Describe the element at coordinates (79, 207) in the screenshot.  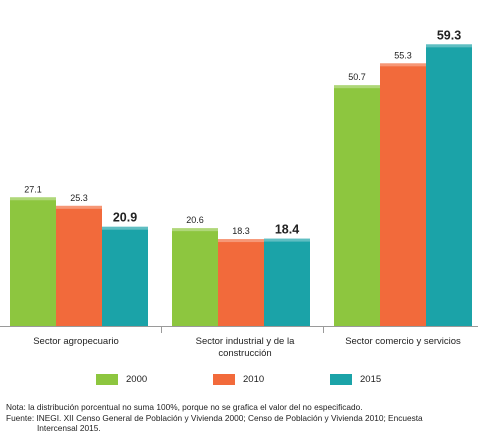
I see `bar-top-highlight-sector-agropecuario-2010` at that location.